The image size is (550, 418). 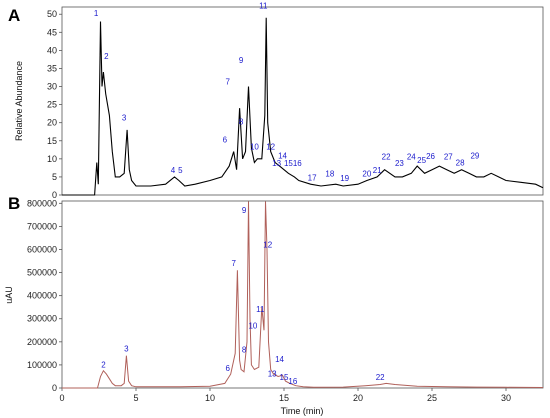 What do you see at coordinates (302, 411) in the screenshot?
I see `panel-b-x-axis-label: Time (min)` at bounding box center [302, 411].